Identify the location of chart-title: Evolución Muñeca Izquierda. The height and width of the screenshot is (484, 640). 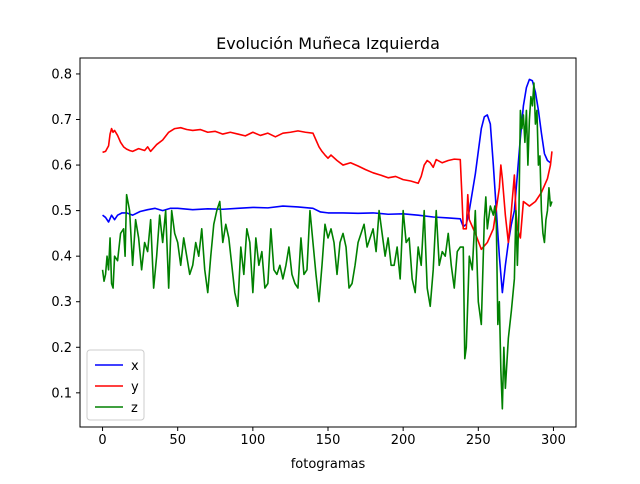
(328, 43).